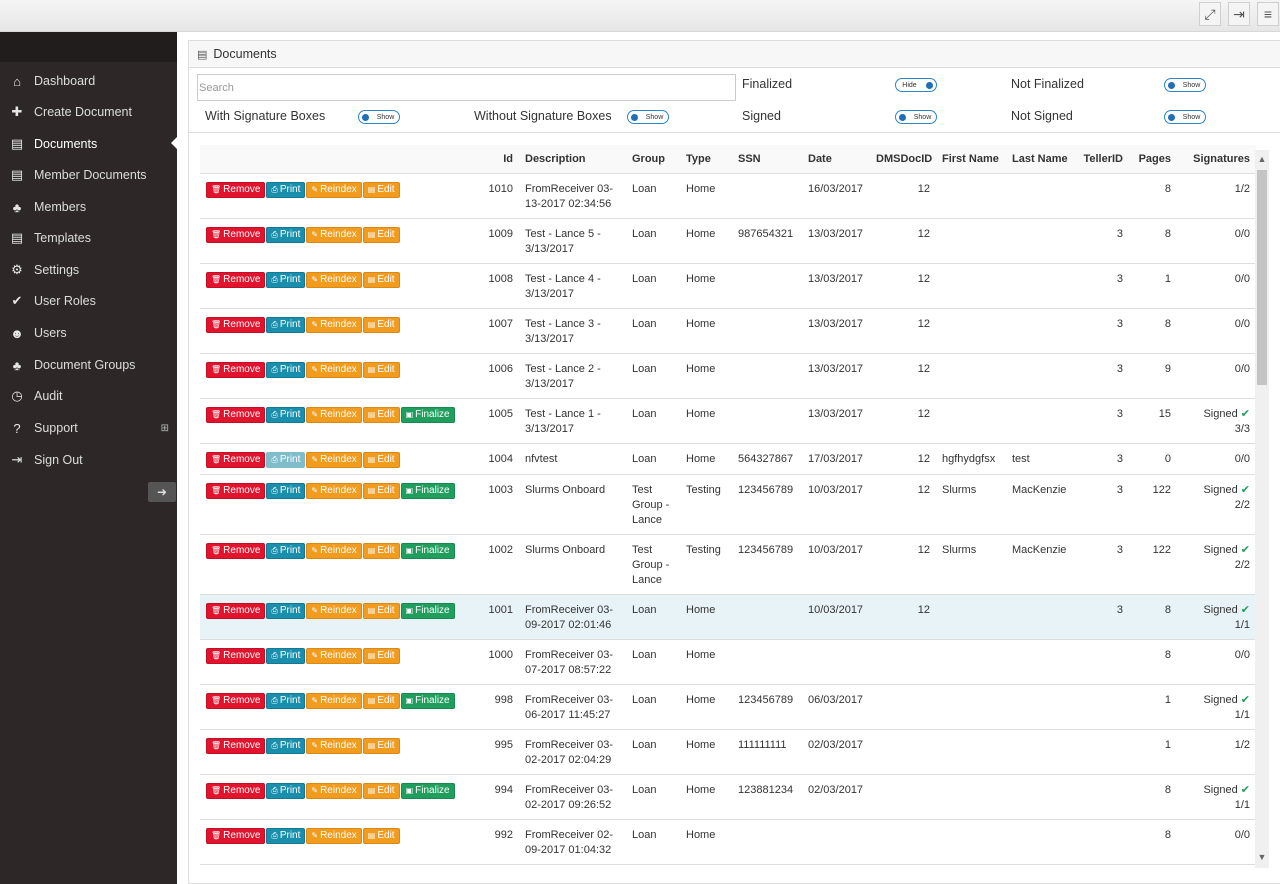  What do you see at coordinates (88, 144) in the screenshot?
I see `sidebar-item-documents: ▤ Documents` at bounding box center [88, 144].